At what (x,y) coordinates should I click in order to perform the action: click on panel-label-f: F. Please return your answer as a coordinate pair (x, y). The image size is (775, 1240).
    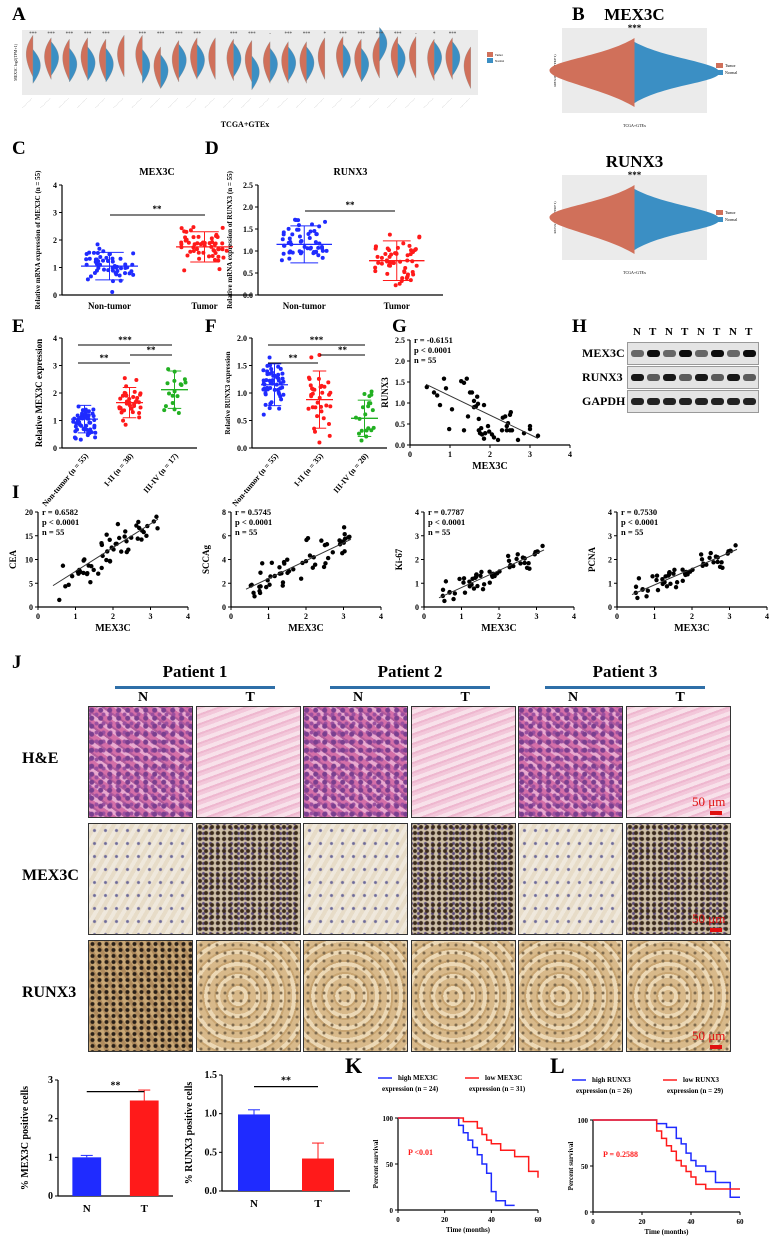
    Looking at the image, I should click on (211, 326).